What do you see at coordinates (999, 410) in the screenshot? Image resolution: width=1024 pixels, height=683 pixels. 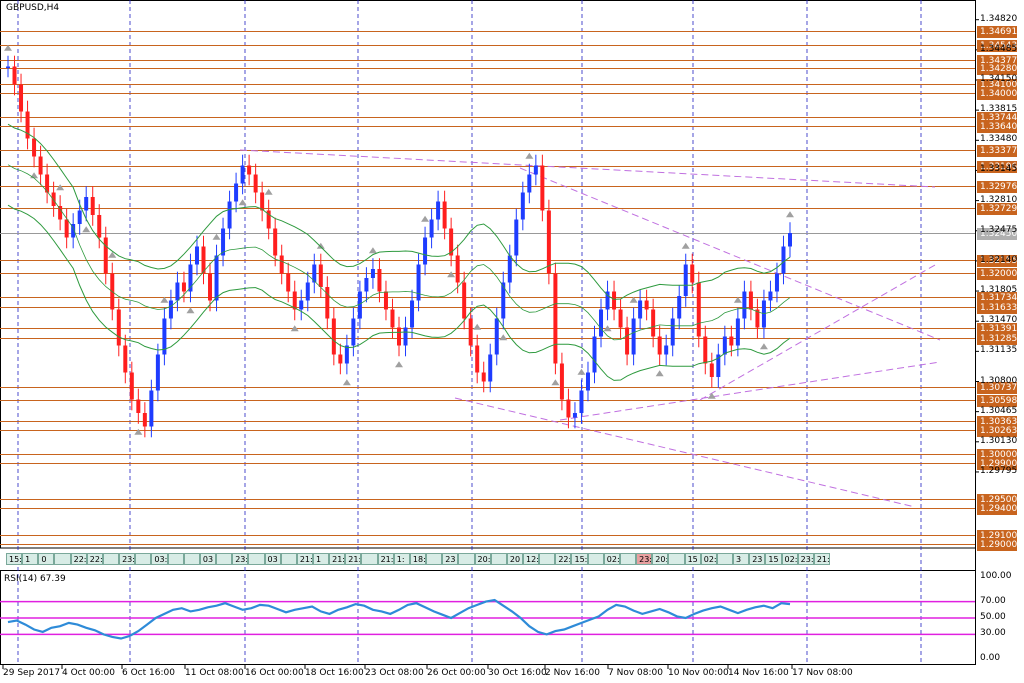 I see `price-axis-tick-label: 1.30465` at bounding box center [999, 410].